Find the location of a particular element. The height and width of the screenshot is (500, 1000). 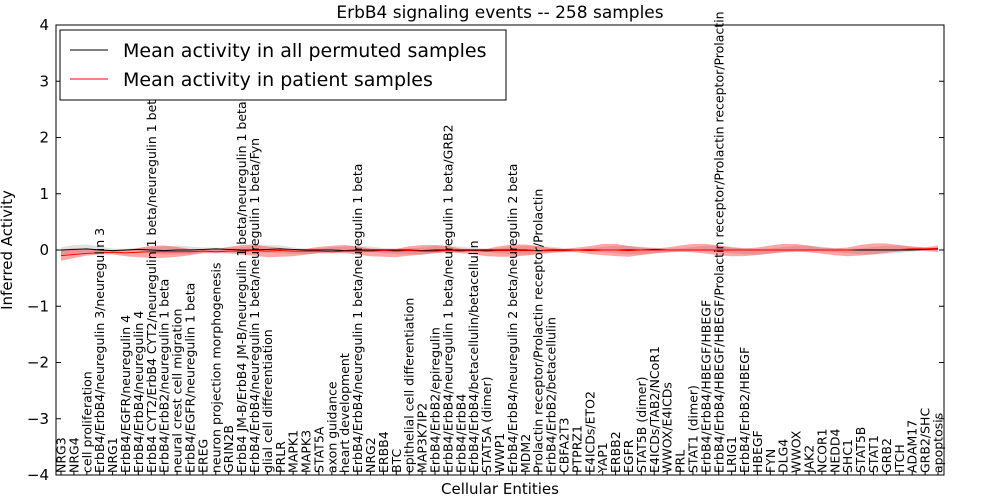

legend-label-patient: Mean activity in patient samples is located at coordinates (278, 80).